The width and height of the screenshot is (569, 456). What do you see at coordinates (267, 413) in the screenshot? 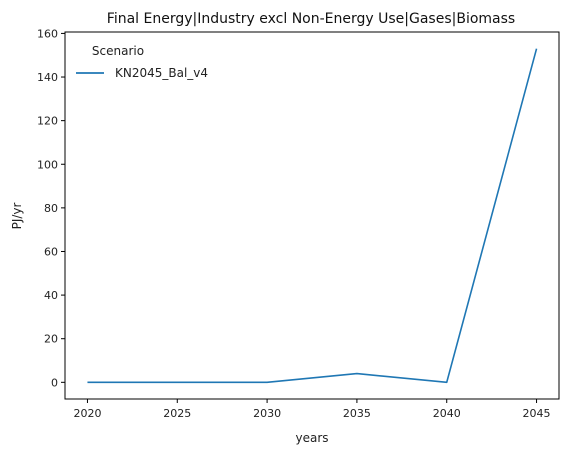
I see `x-tick-label: 2030` at bounding box center [267, 413].